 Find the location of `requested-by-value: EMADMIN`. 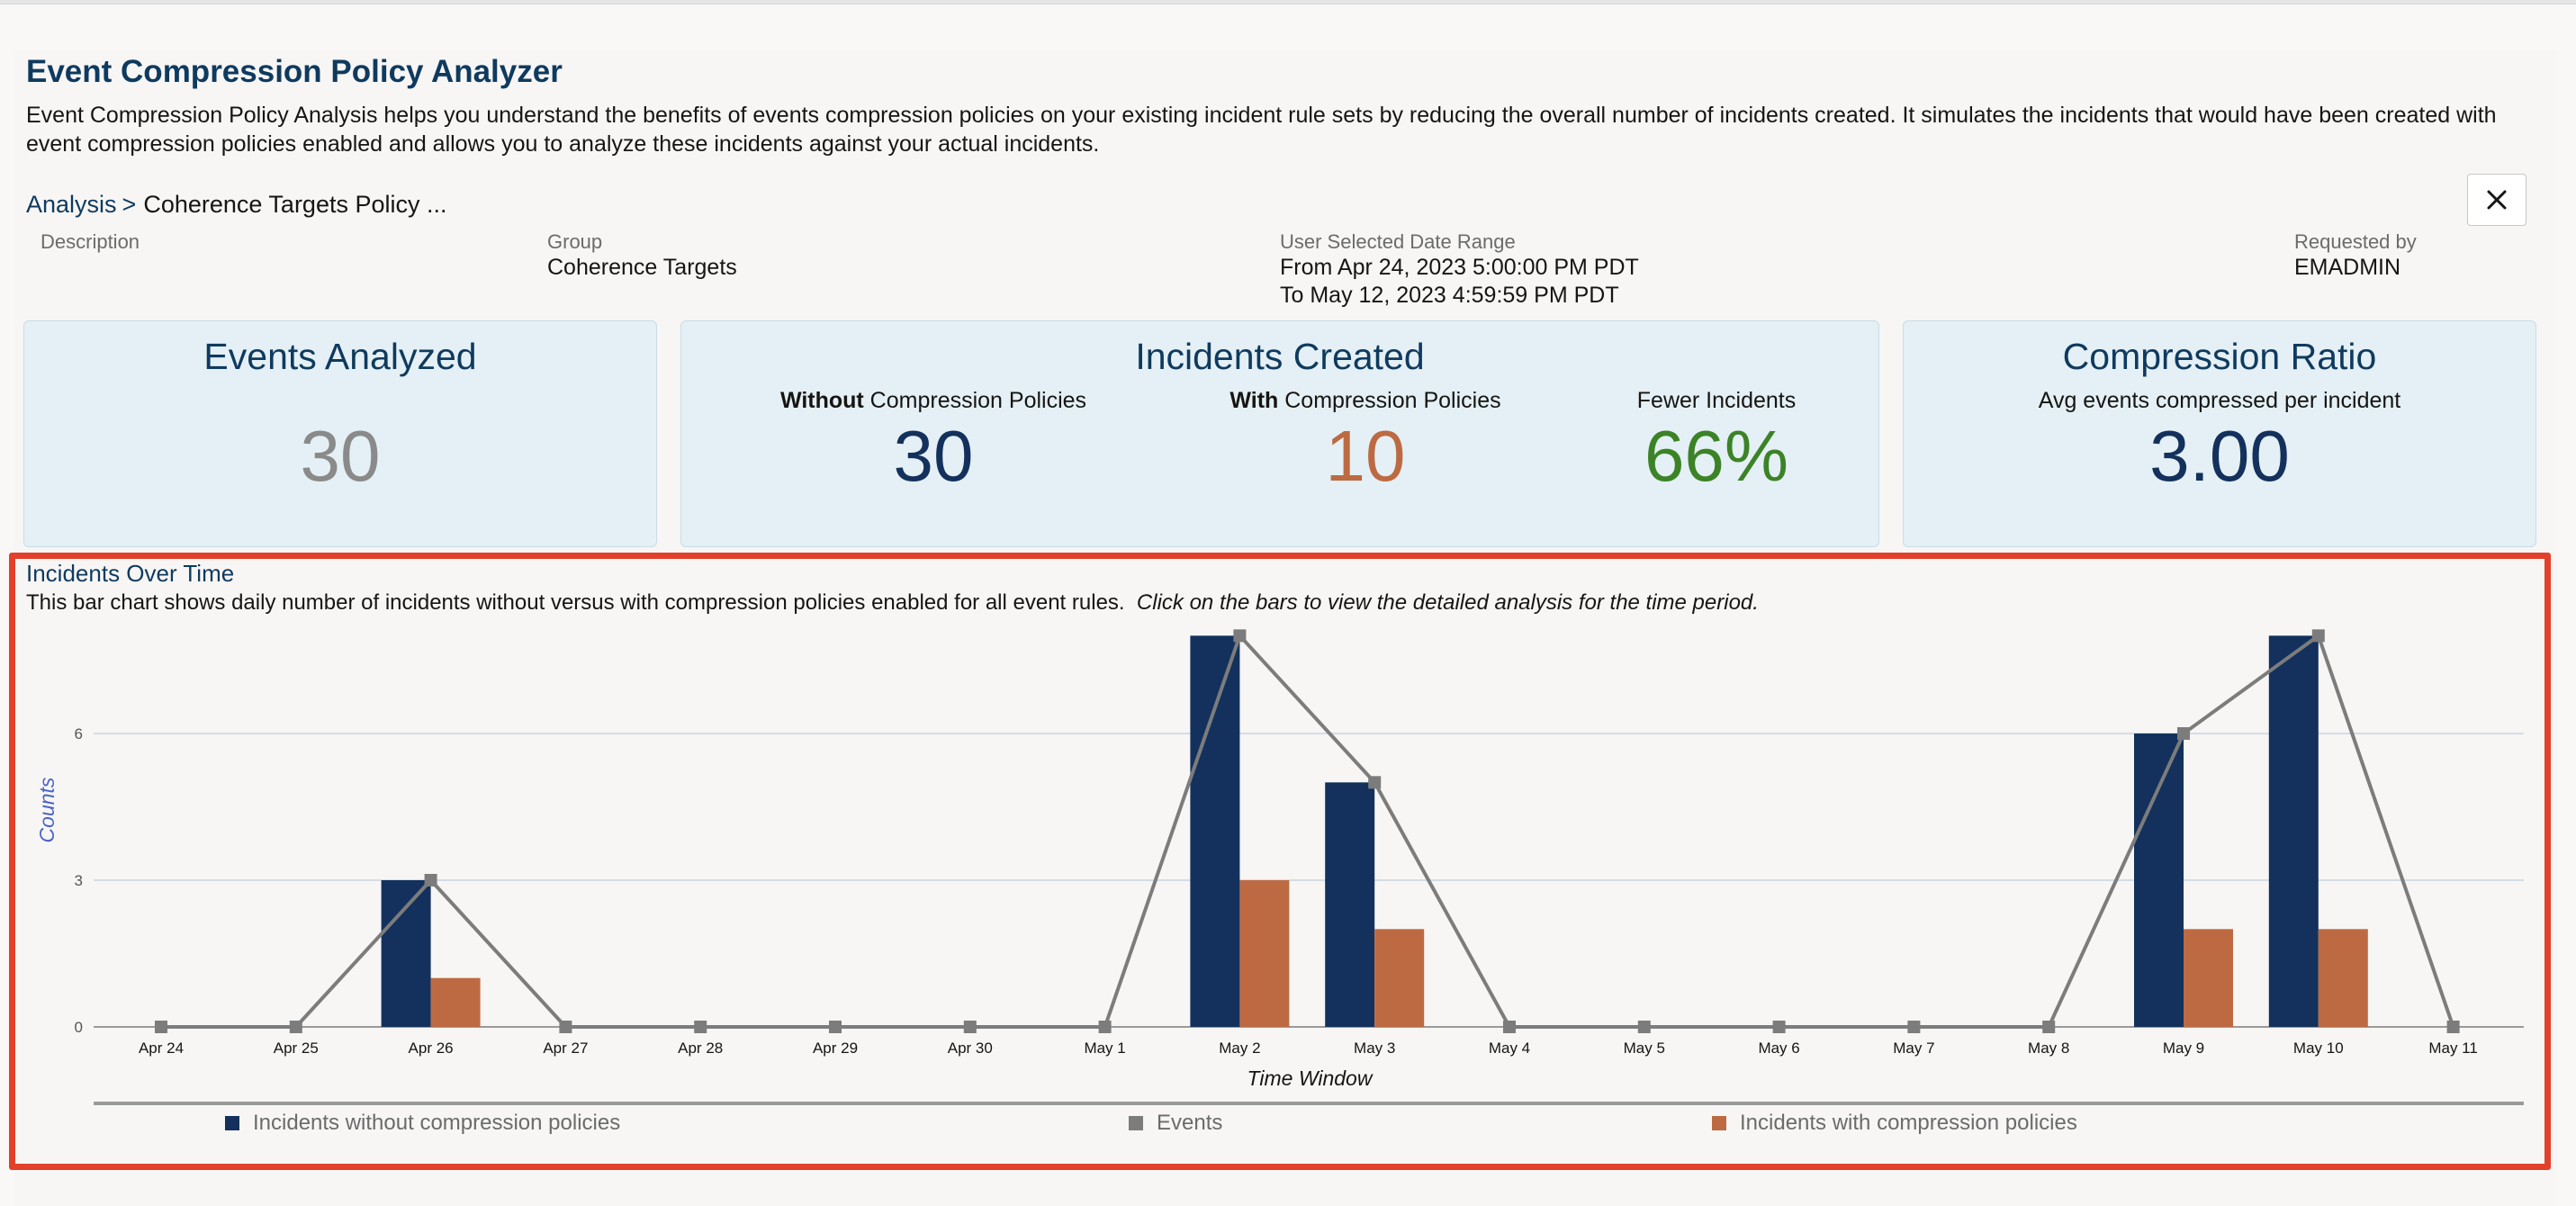

requested-by-value: EMADMIN is located at coordinates (2347, 267).